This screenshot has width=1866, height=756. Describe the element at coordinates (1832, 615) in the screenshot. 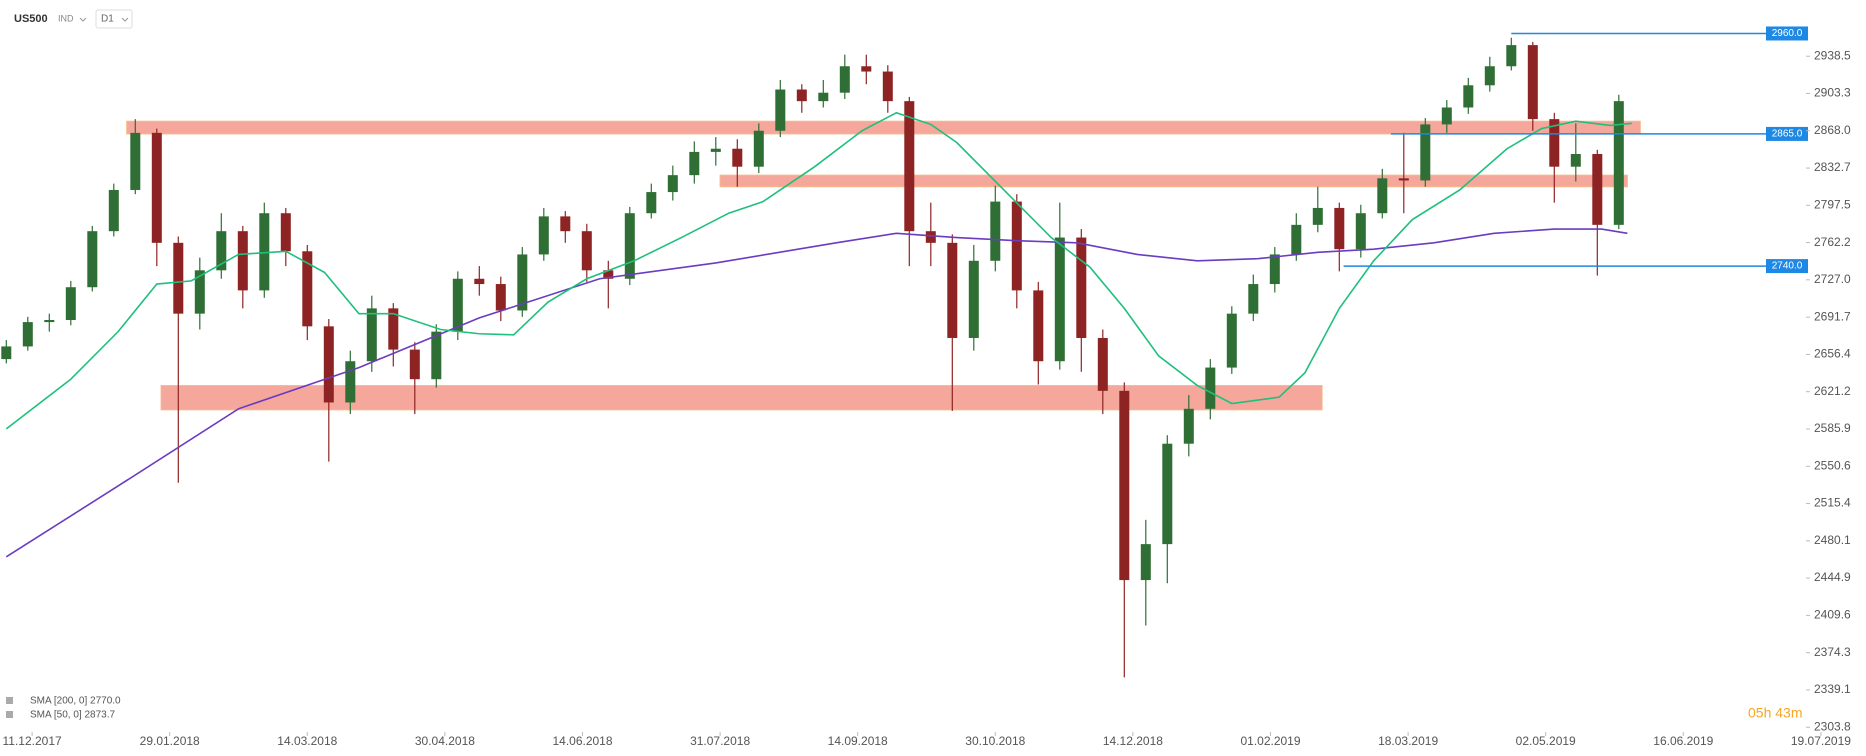

I see `y-tick-label: 2409.6` at that location.